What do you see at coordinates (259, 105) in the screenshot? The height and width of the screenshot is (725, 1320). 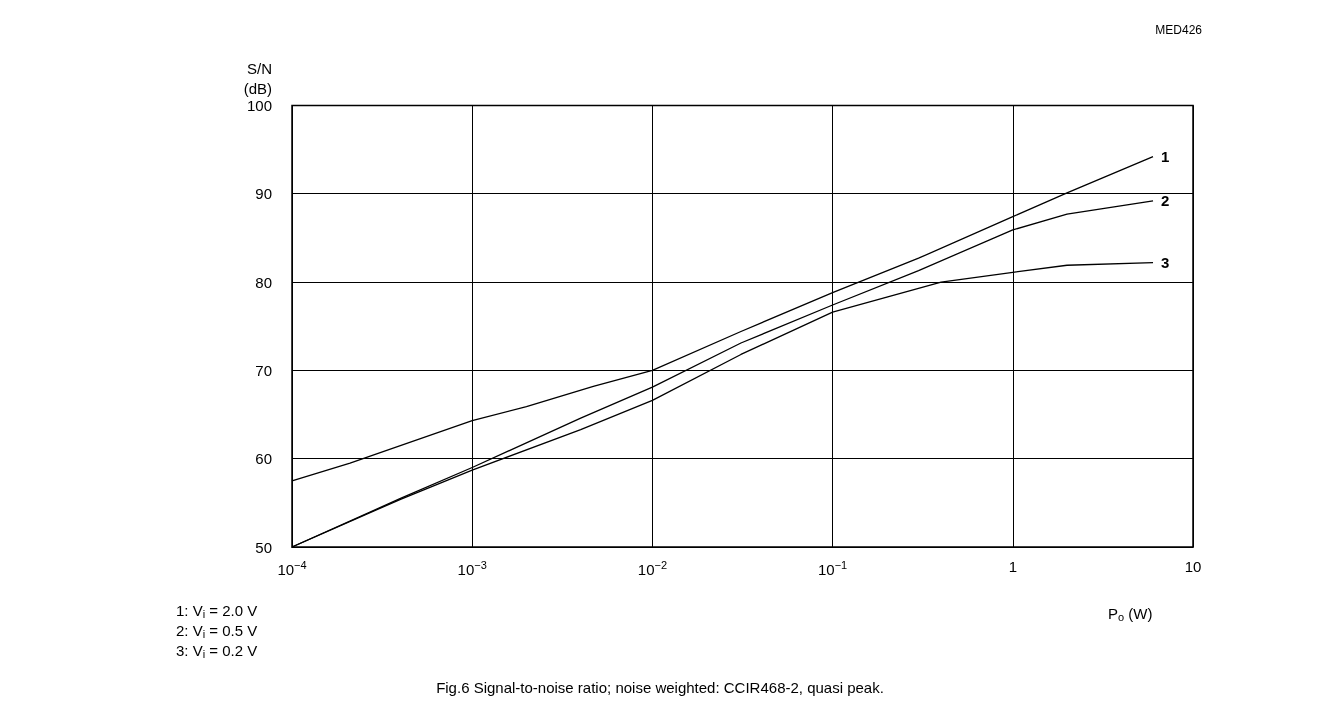 I see `y-tick-label: 100` at bounding box center [259, 105].